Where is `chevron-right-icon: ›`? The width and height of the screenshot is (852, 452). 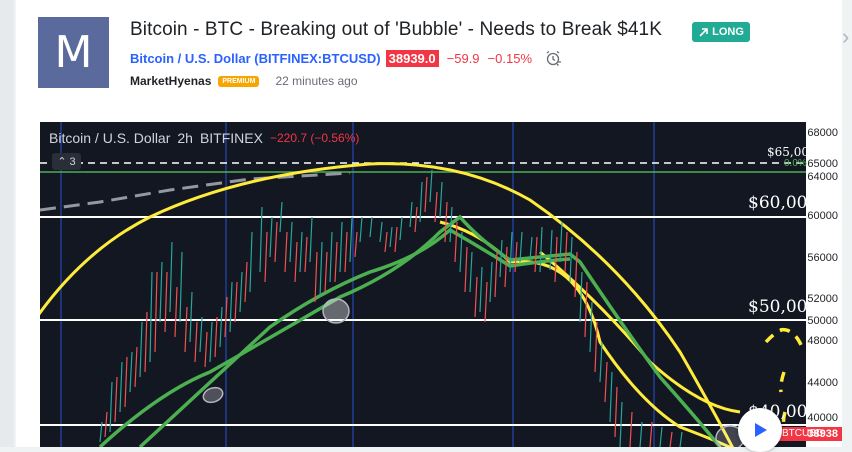 chevron-right-icon: › is located at coordinates (846, 36).